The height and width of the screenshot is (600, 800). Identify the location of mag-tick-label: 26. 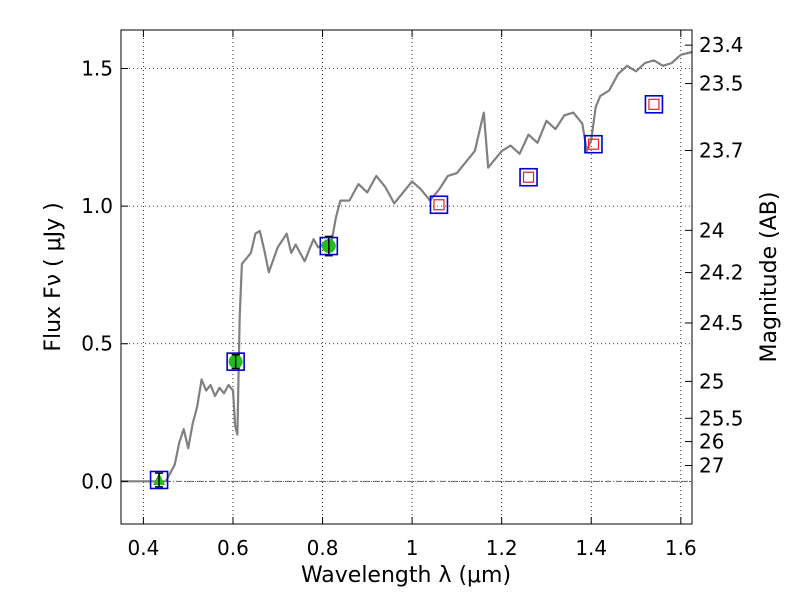
(711, 442).